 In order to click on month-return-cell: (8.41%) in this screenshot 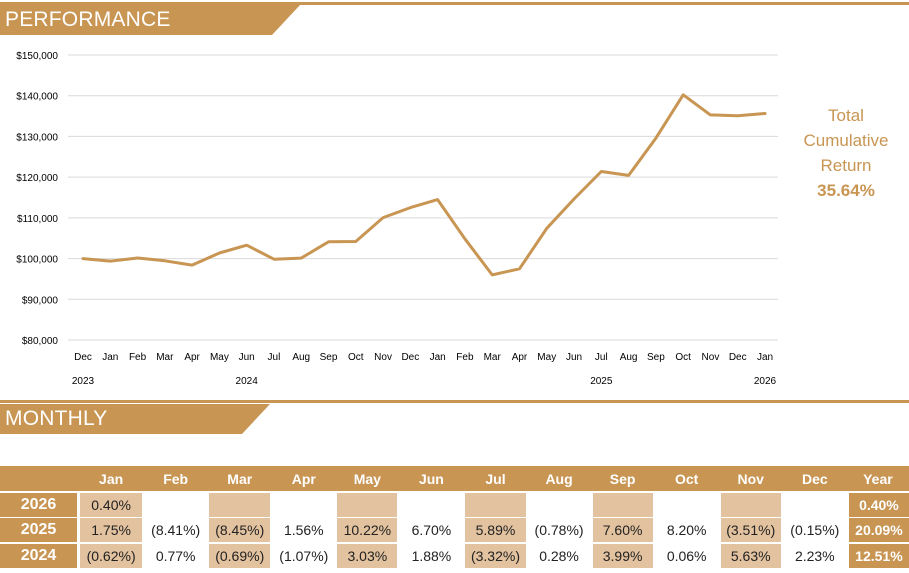, I will do `click(176, 530)`.